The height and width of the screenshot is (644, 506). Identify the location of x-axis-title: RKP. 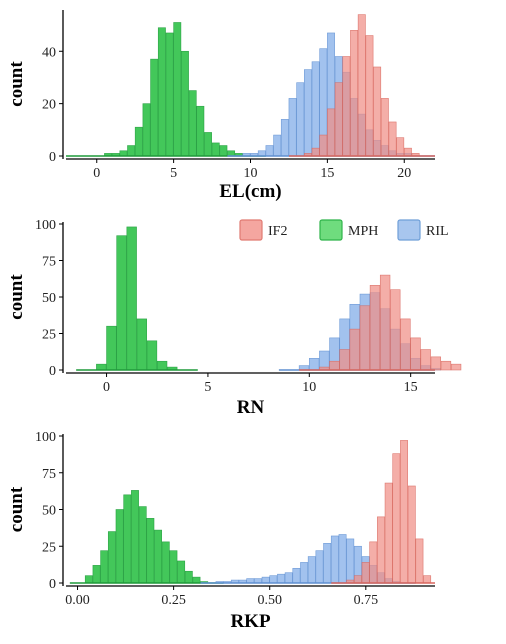
(250, 621).